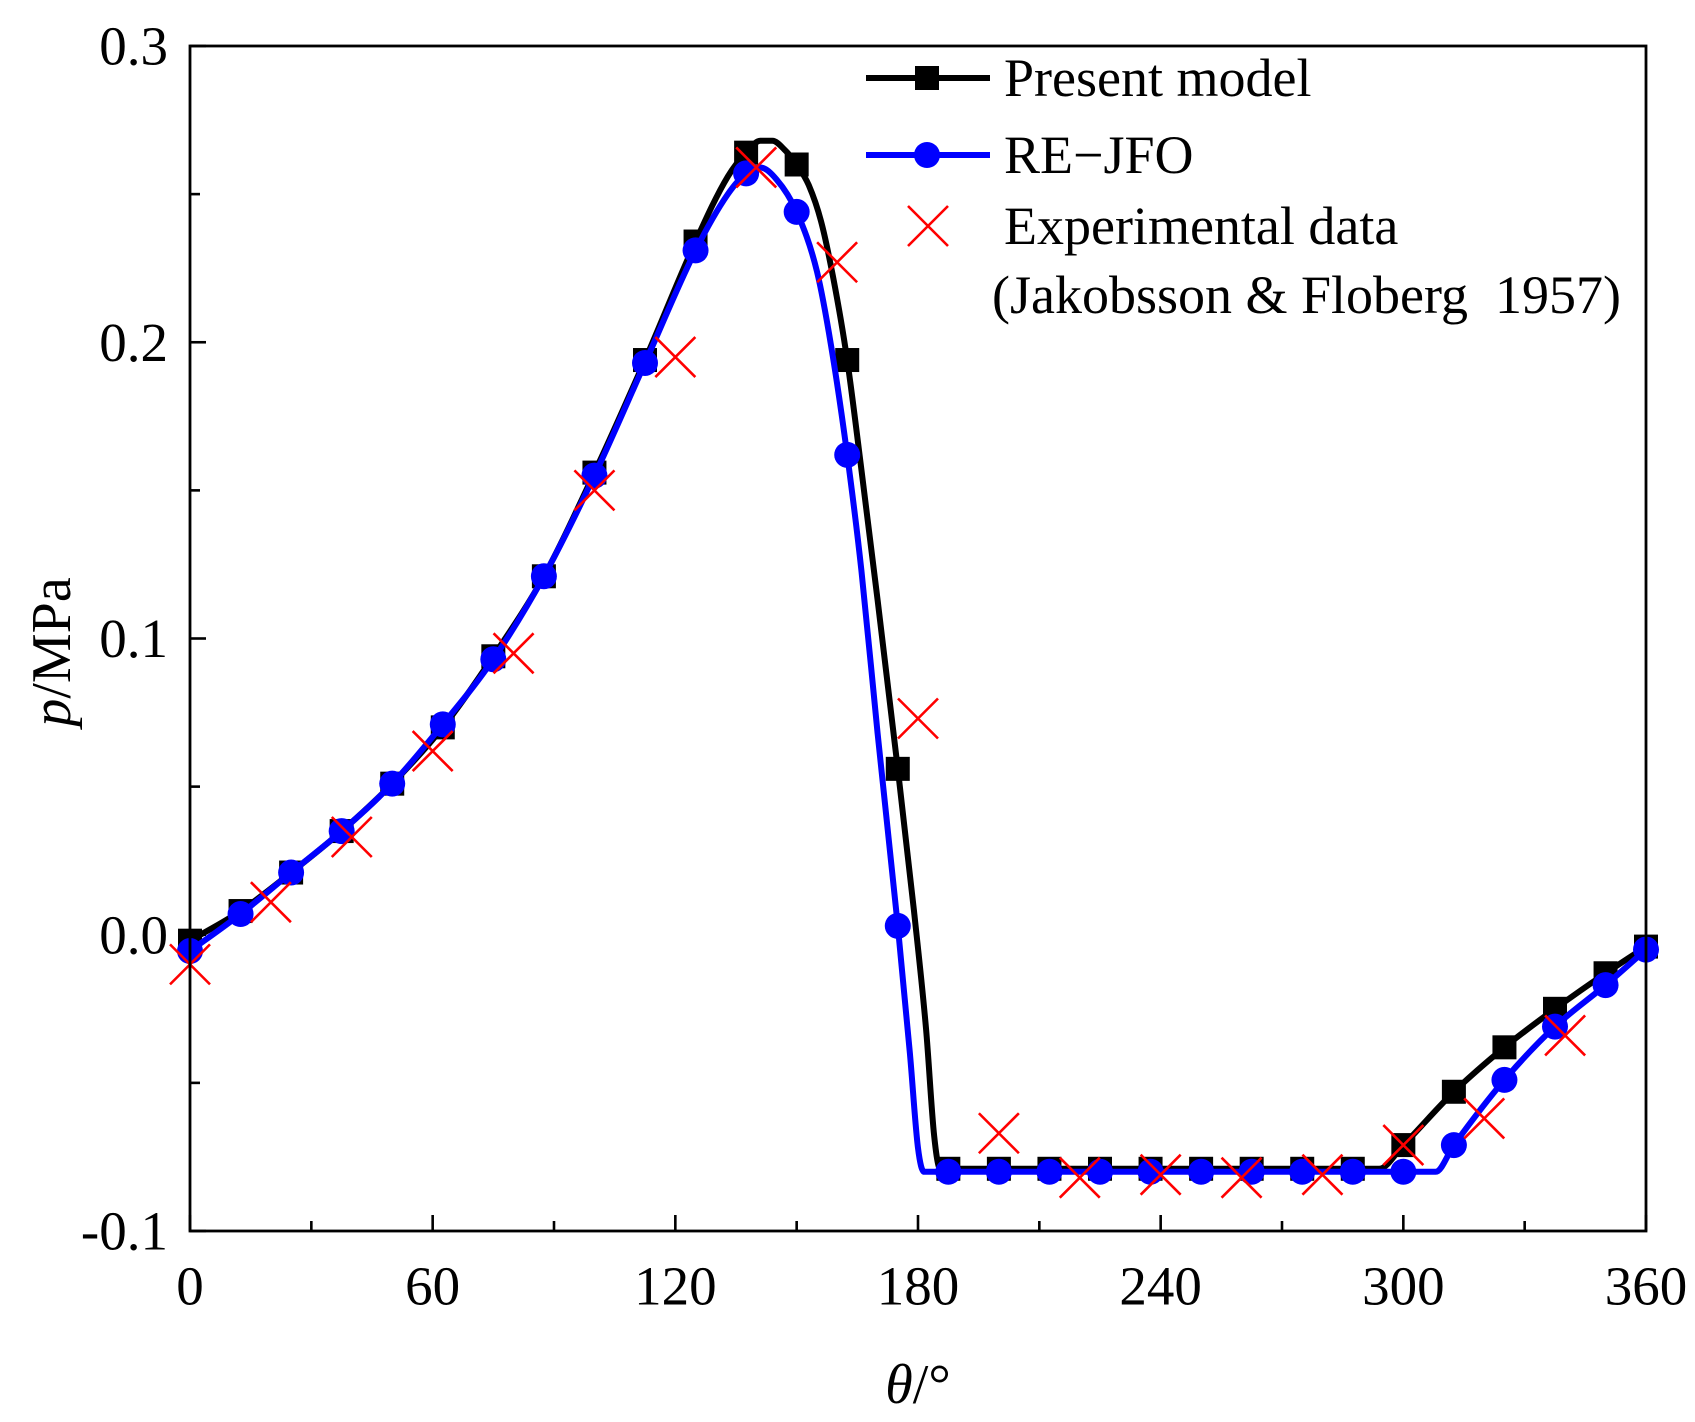  I want to click on x-tick-label: 240, so click(1160, 1286).